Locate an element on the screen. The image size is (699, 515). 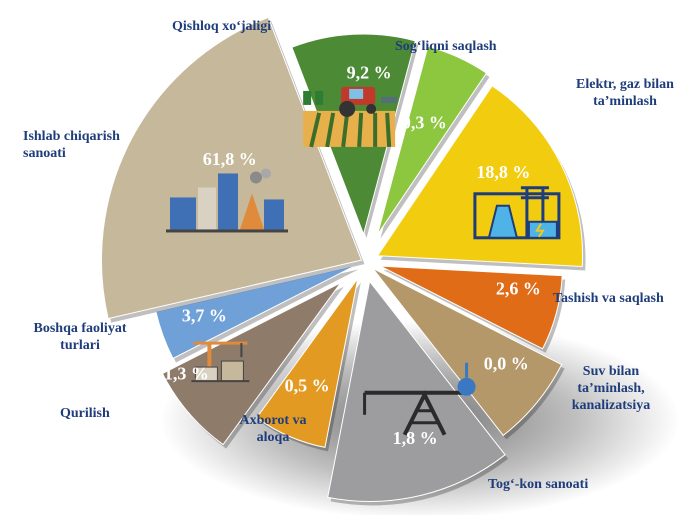
slice-value-label: 1,3 % is located at coordinates (186, 374).